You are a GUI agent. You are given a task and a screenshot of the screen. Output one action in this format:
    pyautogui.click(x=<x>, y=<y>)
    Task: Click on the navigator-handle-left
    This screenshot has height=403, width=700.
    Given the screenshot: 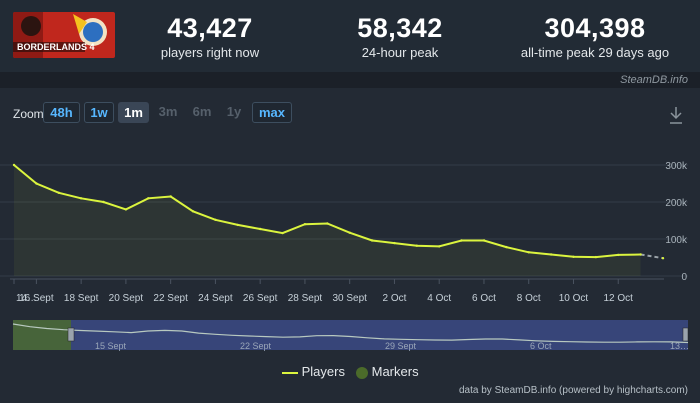 What is the action you would take?
    pyautogui.click(x=71, y=334)
    